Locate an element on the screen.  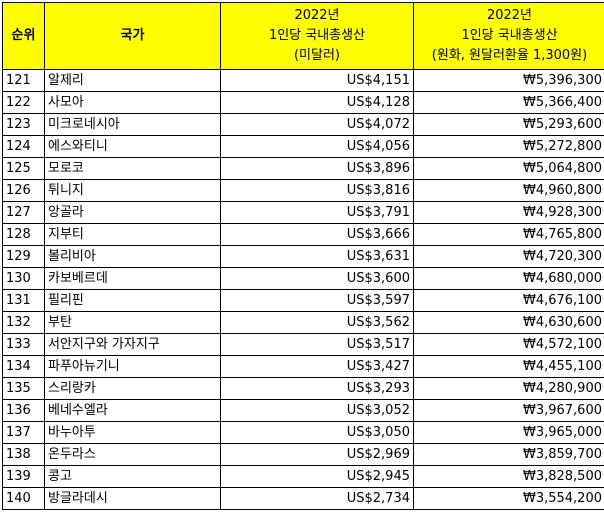
country-cell: 지부티 is located at coordinates (133, 235).